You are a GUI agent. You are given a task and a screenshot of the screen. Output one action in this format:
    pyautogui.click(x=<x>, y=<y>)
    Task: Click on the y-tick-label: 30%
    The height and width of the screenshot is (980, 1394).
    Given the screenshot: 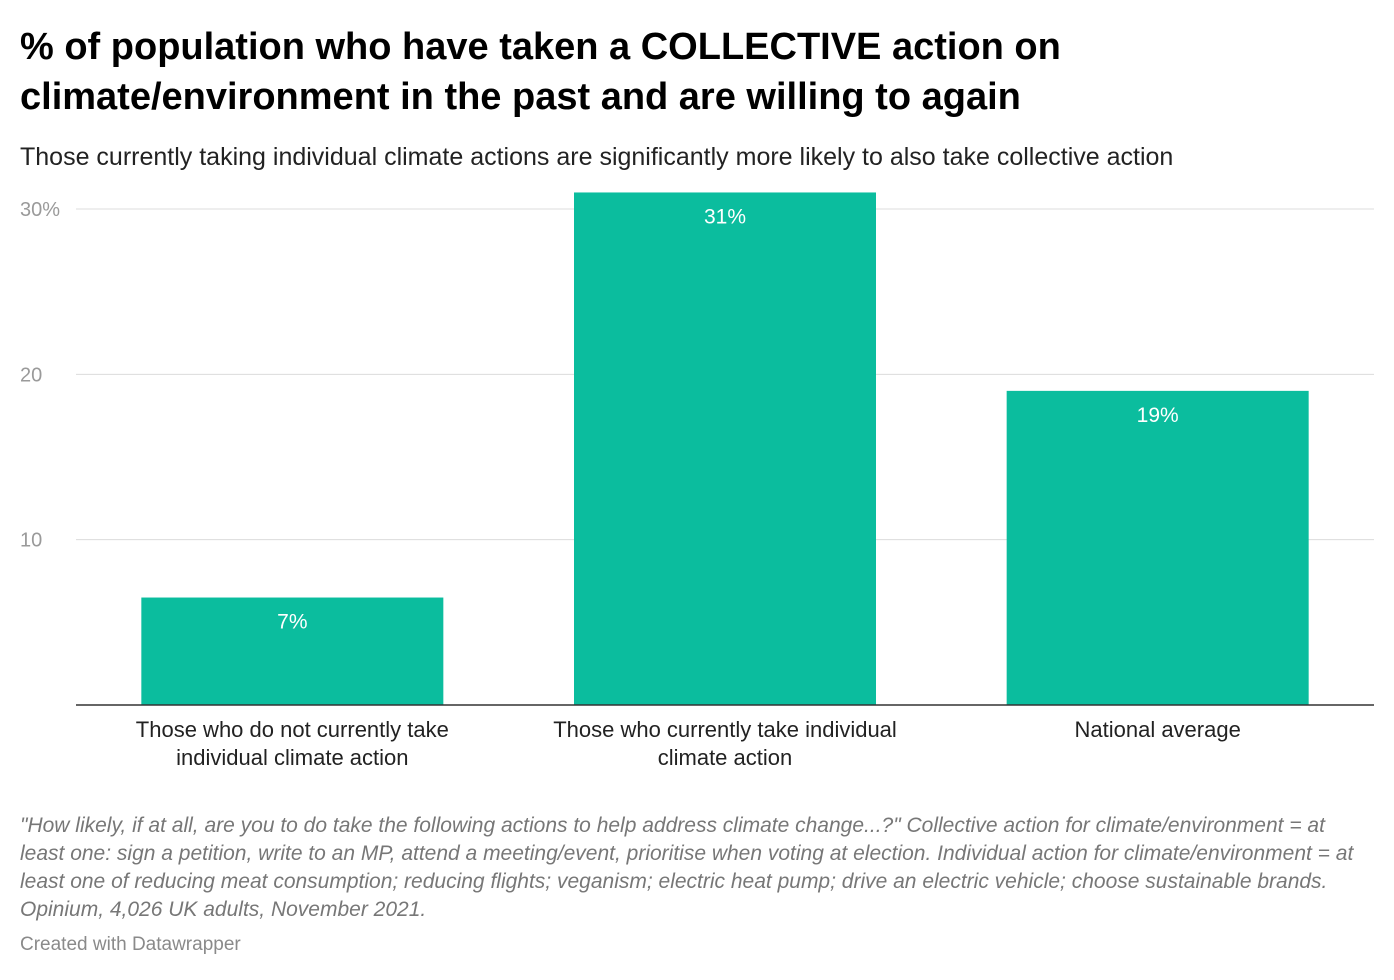 What is the action you would take?
    pyautogui.click(x=40, y=210)
    